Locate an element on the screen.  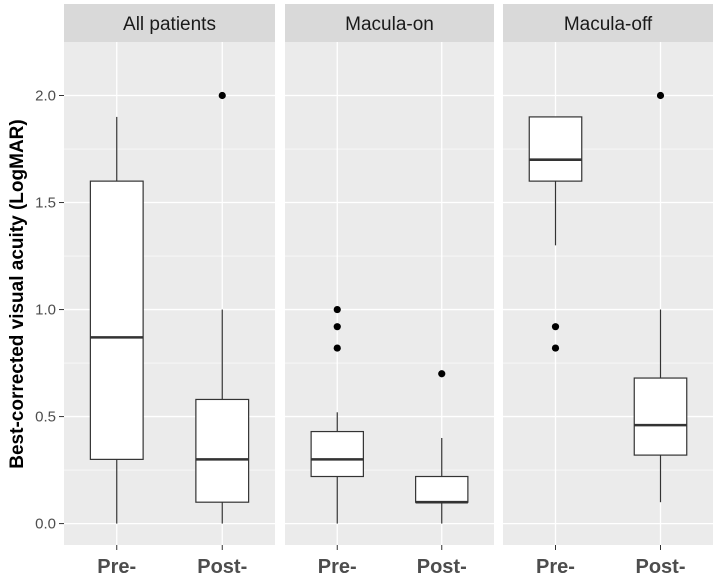
y-tick-label: 1.0 is located at coordinates (45, 310).